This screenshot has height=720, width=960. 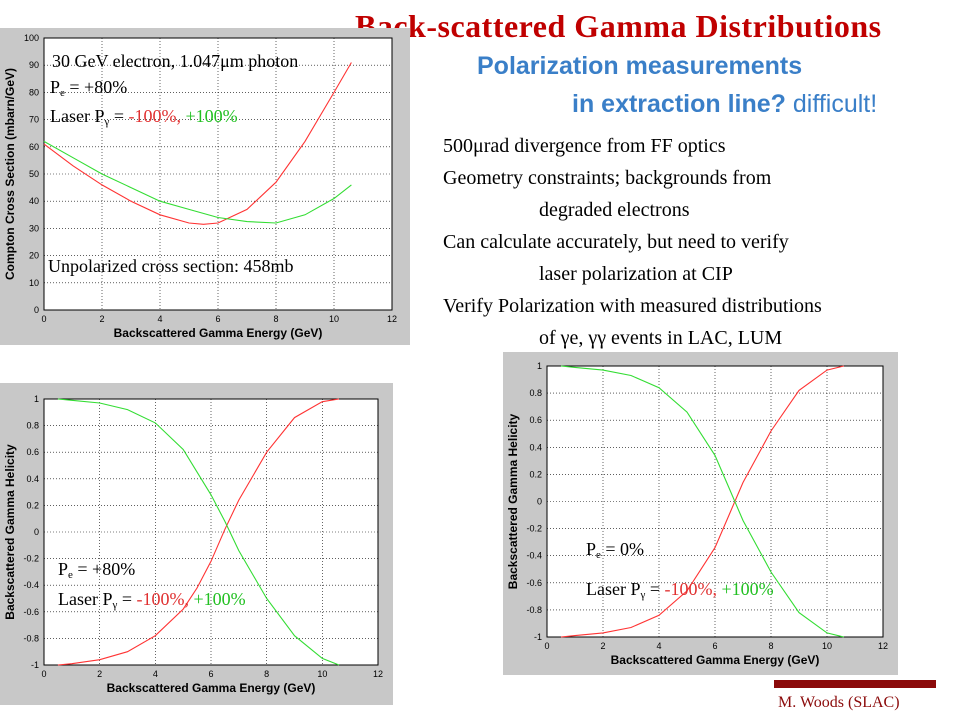 What do you see at coordinates (584, 146) in the screenshot?
I see `bullet-line: 500μrad divergence from FF optics` at bounding box center [584, 146].